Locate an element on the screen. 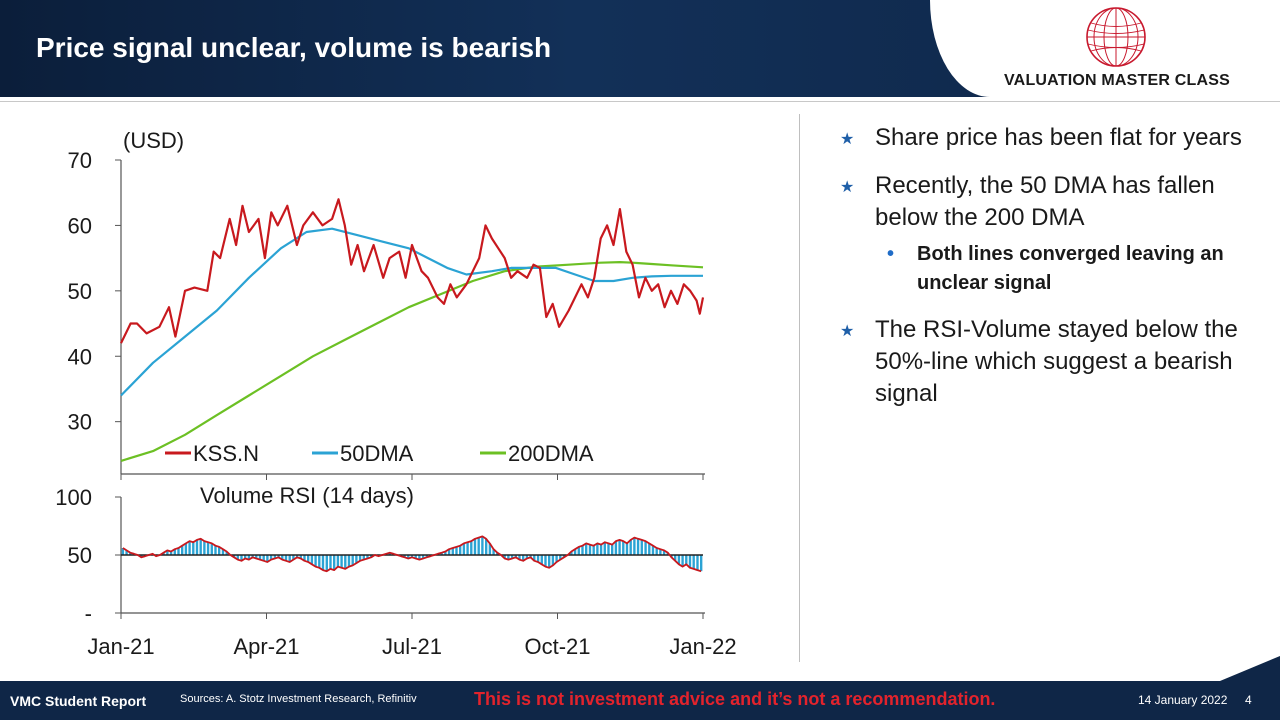 The height and width of the screenshot is (720, 1280). page-number: 4 is located at coordinates (1248, 700).